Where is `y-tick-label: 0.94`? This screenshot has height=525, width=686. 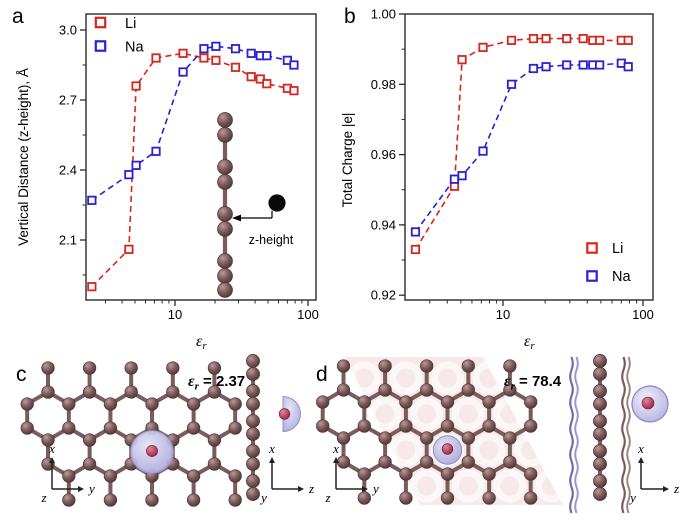
y-tick-label: 0.94 is located at coordinates (383, 224).